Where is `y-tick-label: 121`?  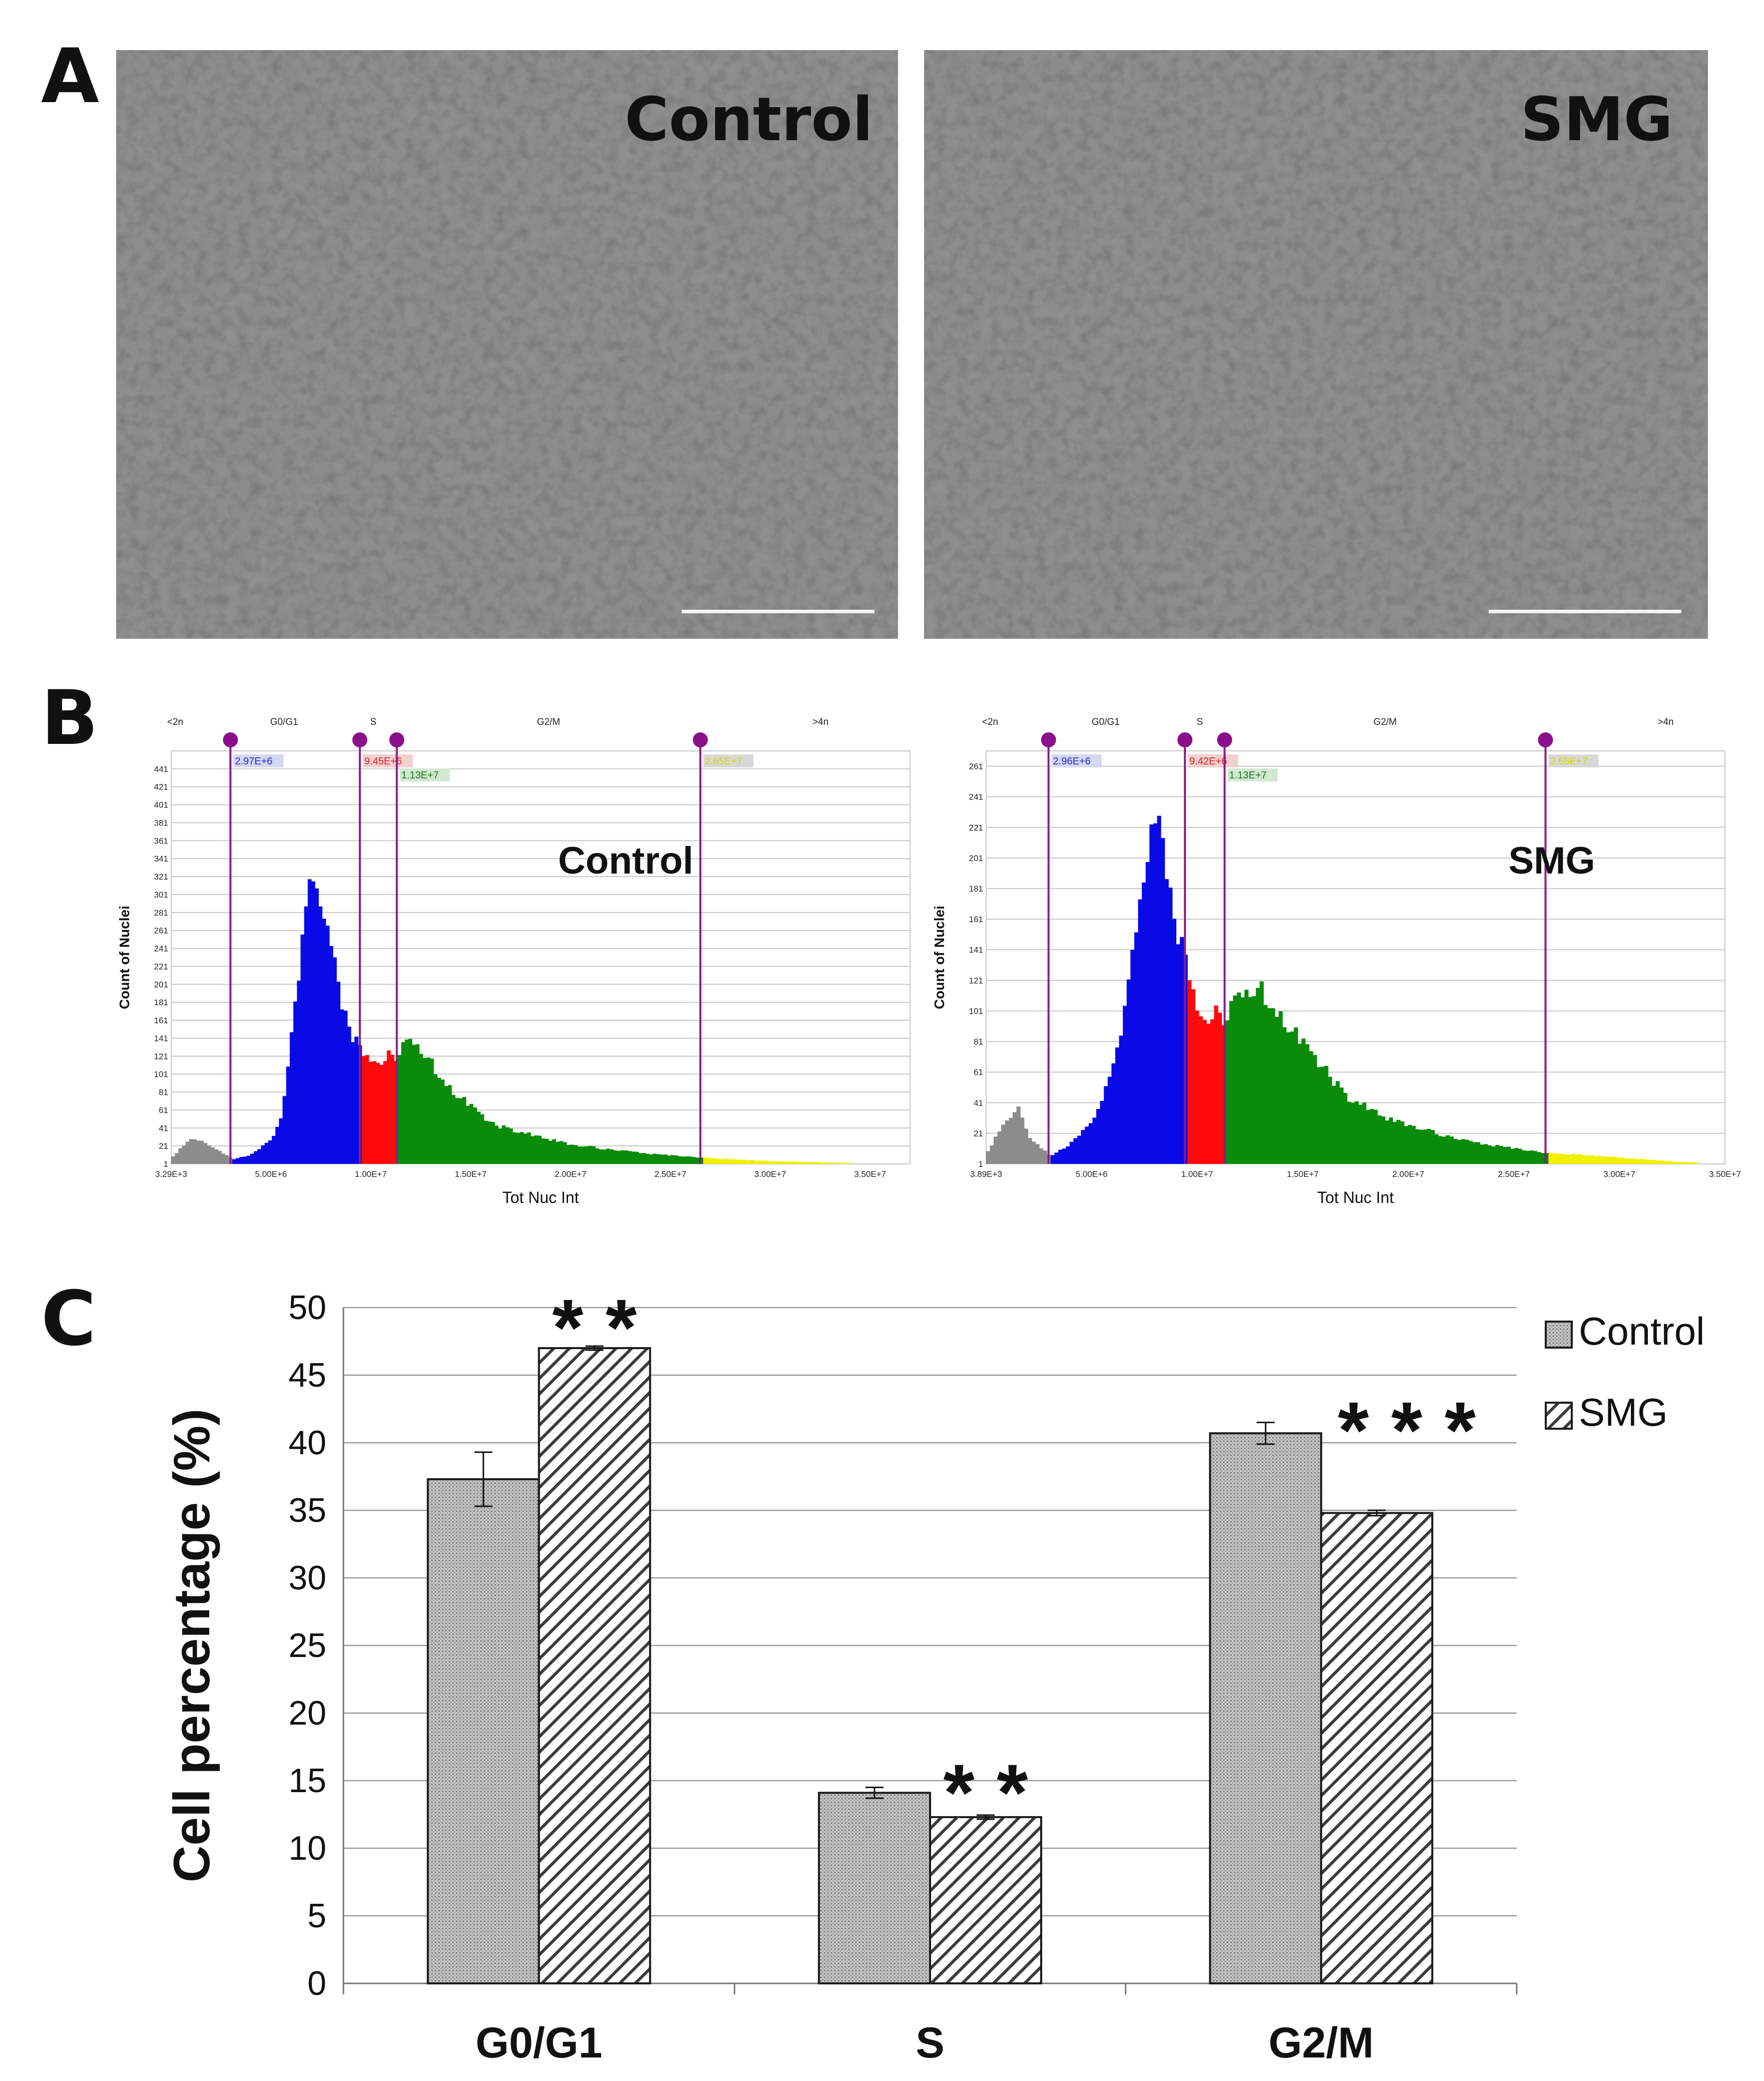
y-tick-label: 121 is located at coordinates (976, 980).